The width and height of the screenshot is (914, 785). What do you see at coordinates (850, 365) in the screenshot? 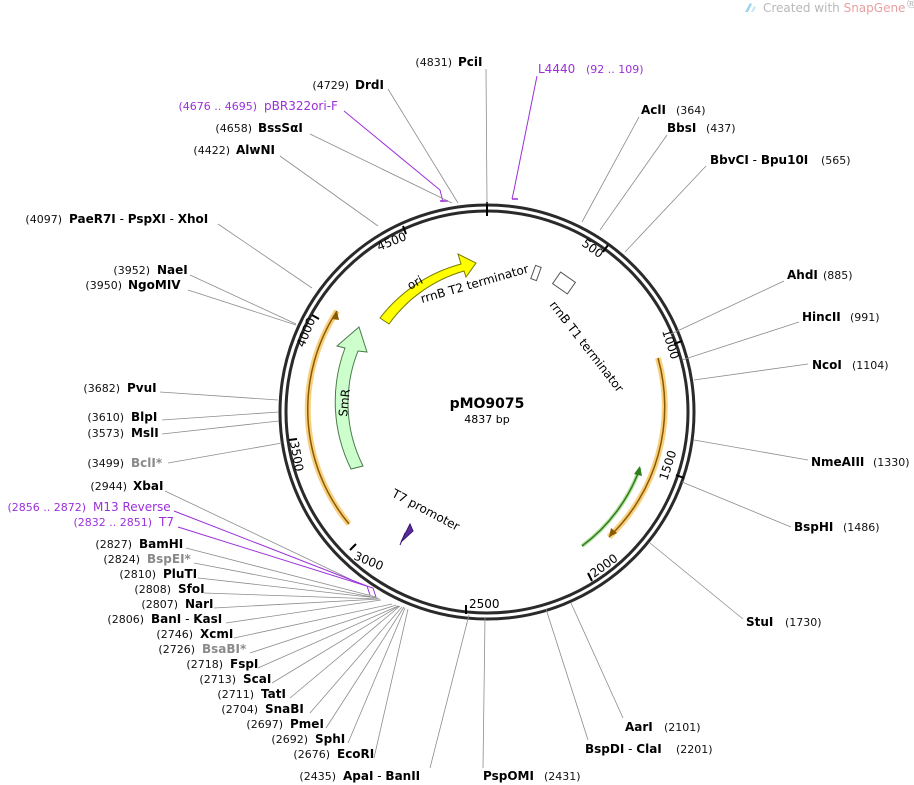
I see `site-ncoi: NcoI (1104)` at bounding box center [850, 365].